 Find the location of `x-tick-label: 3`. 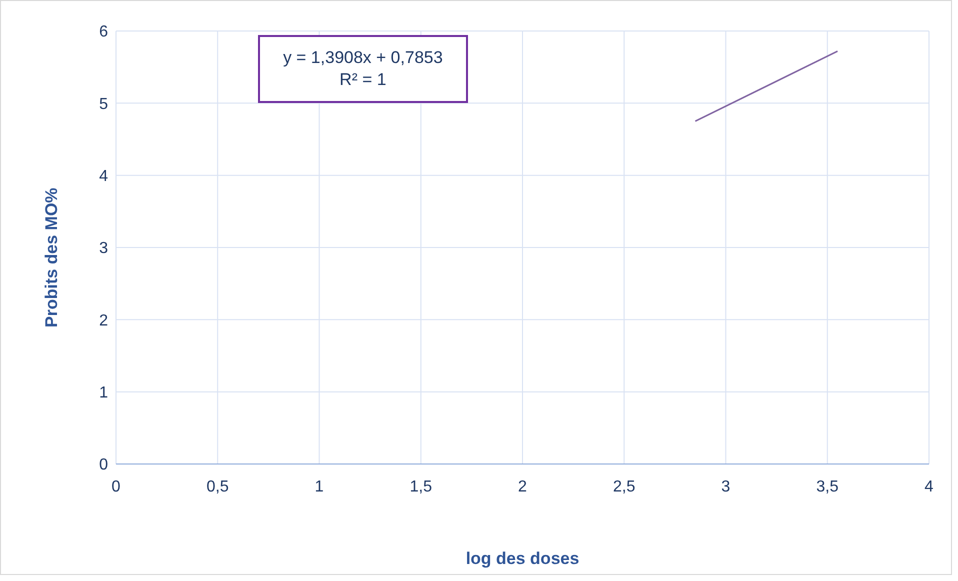

x-tick-label: 3 is located at coordinates (725, 487).